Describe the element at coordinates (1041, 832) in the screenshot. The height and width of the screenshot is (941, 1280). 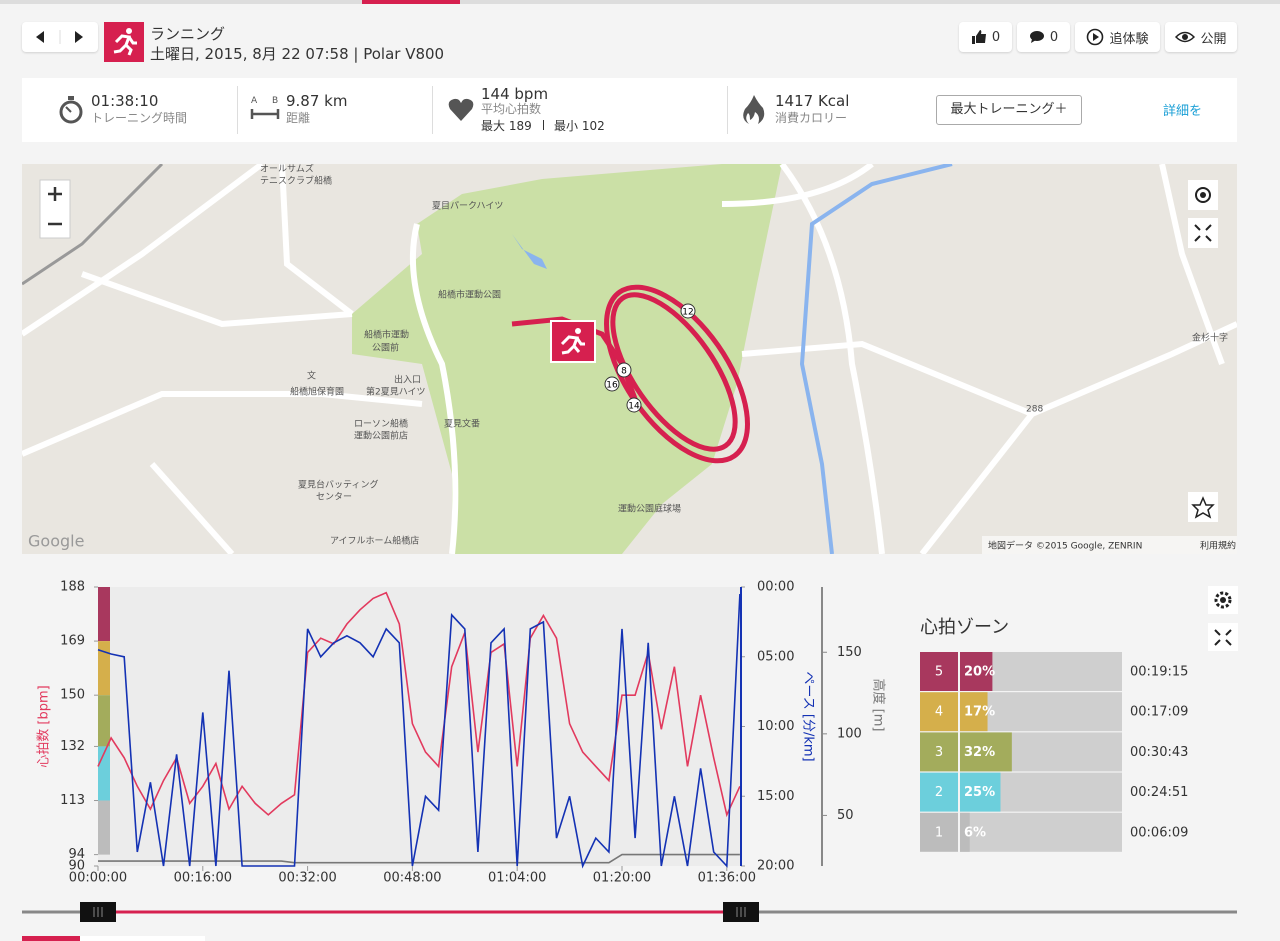
I see `zone-track` at that location.